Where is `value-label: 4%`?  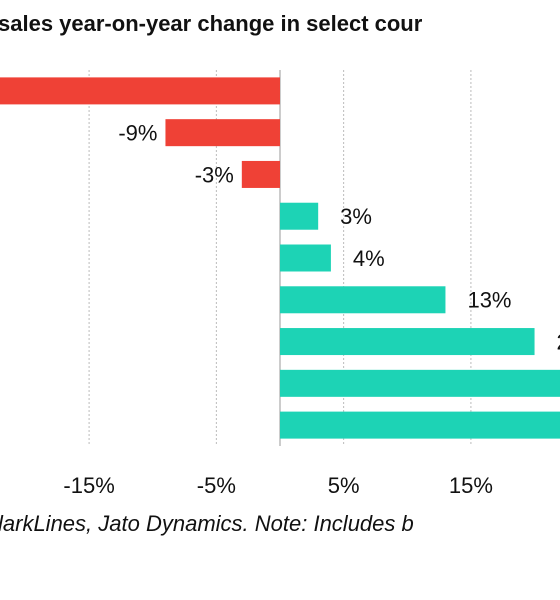
value-label: 4% is located at coordinates (369, 258).